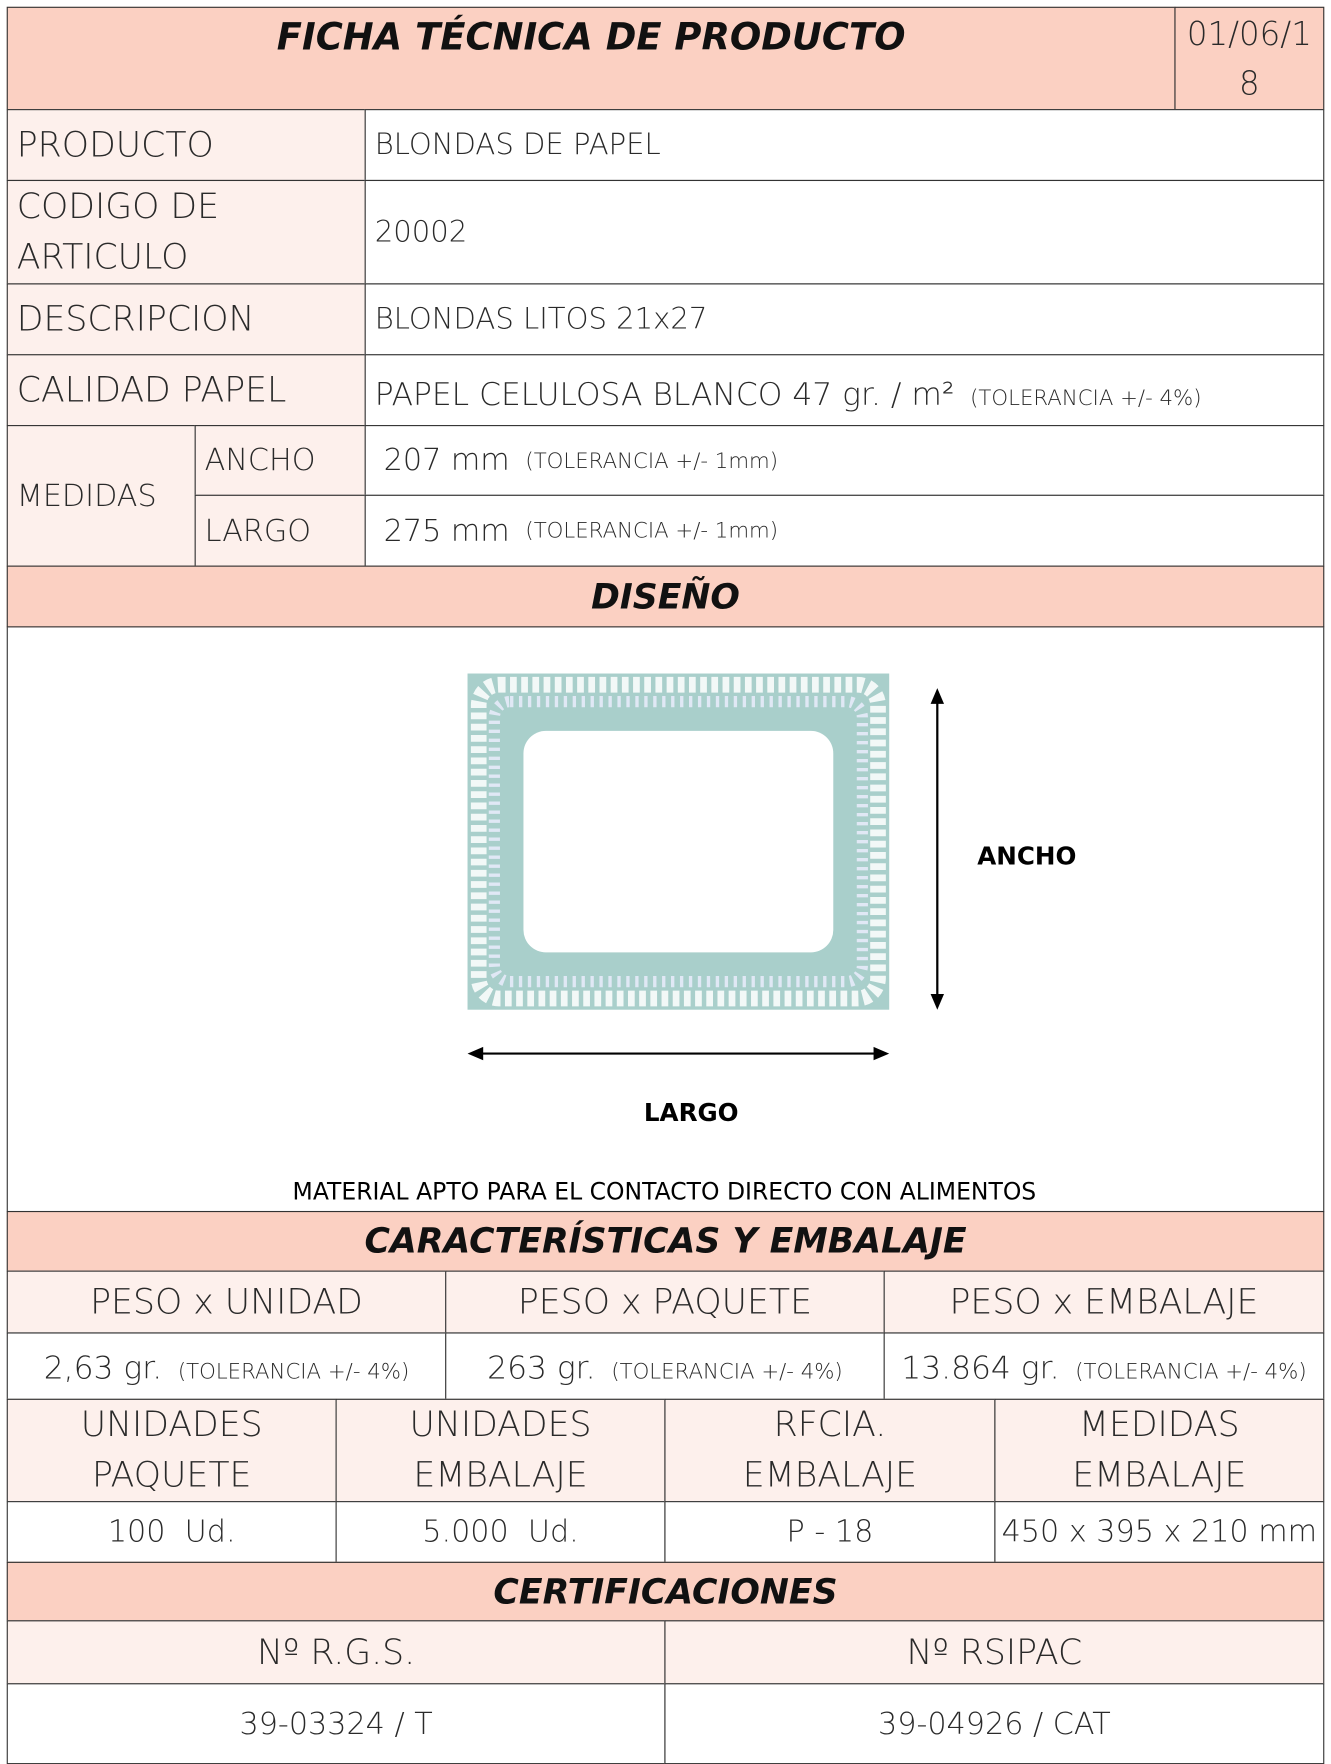 The image size is (1331, 1764). I want to click on value-cell: P - 18, so click(830, 1532).